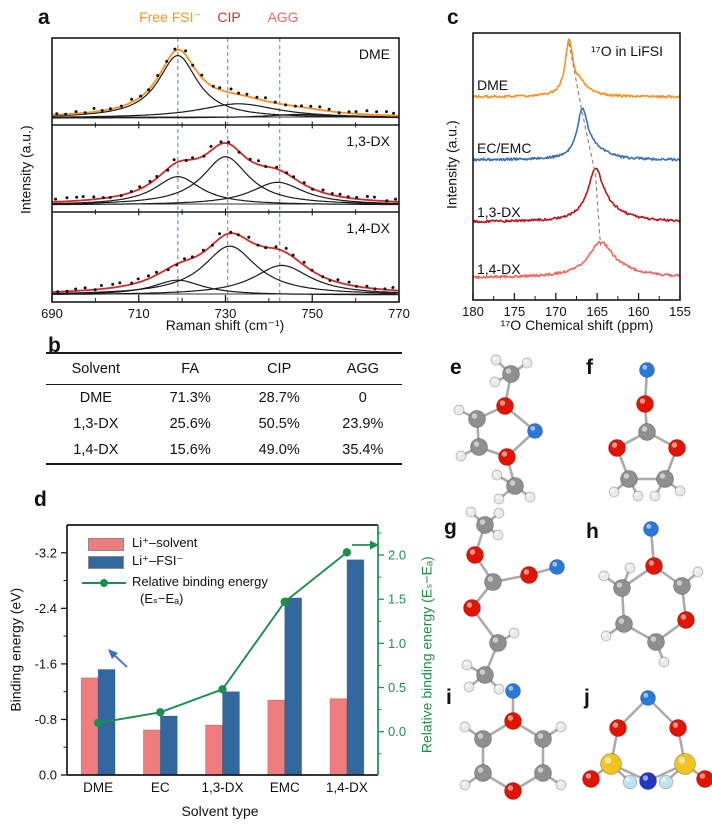 This screenshot has height=826, width=712. What do you see at coordinates (453, 17) in the screenshot?
I see `panel-letter-c: c` at bounding box center [453, 17].